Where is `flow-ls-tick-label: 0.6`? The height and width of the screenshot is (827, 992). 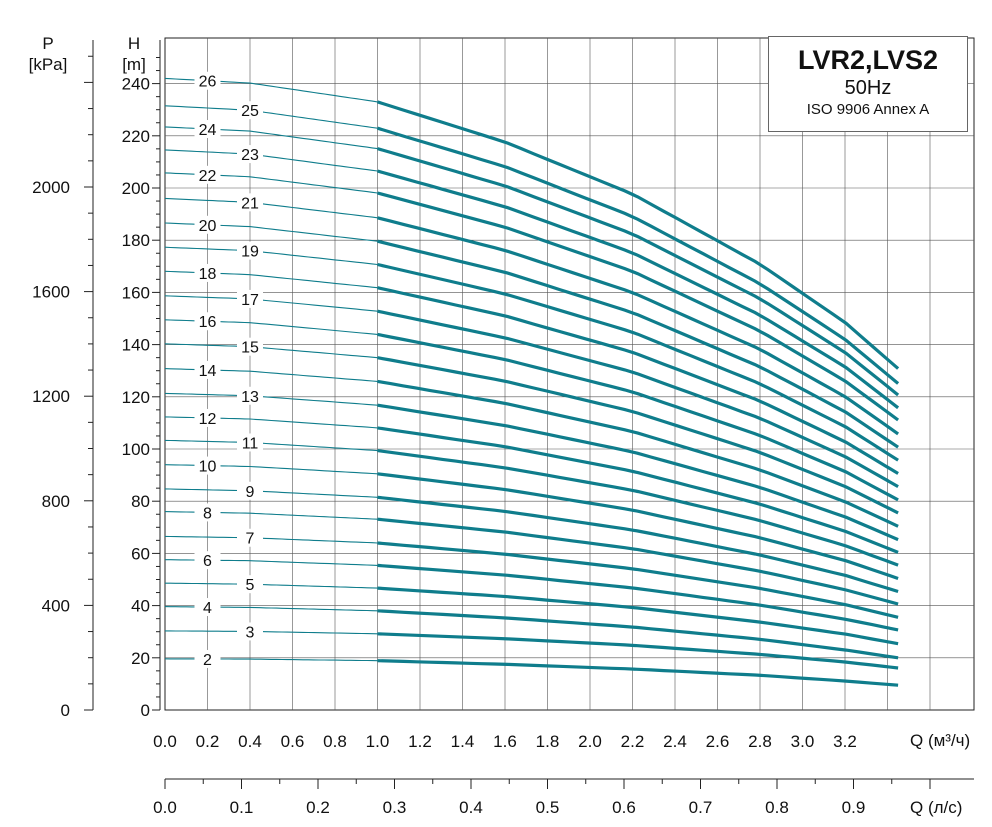 flow-ls-tick-label: 0.6 is located at coordinates (624, 807).